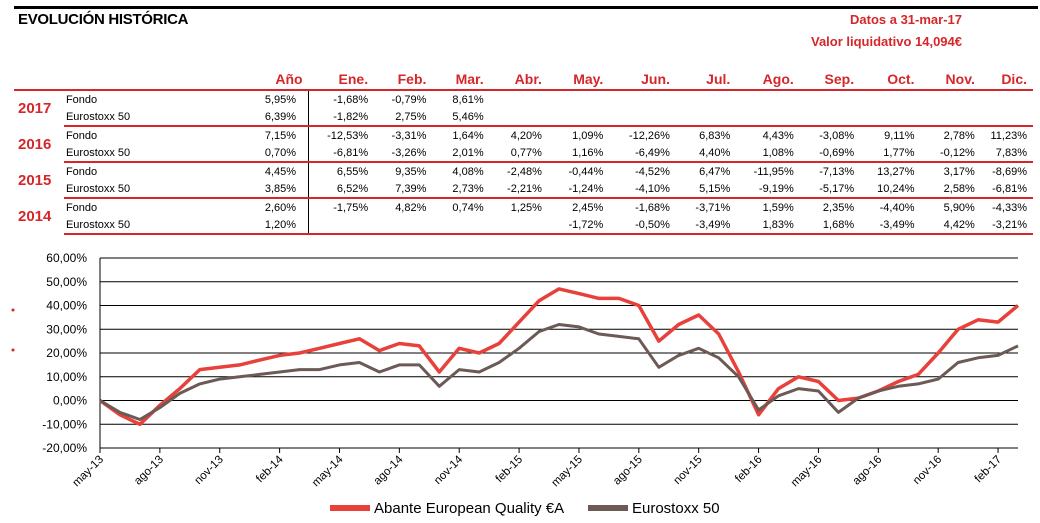  Describe the element at coordinates (270, 469) in the screenshot. I see `x-tick-label: feb-14` at that location.